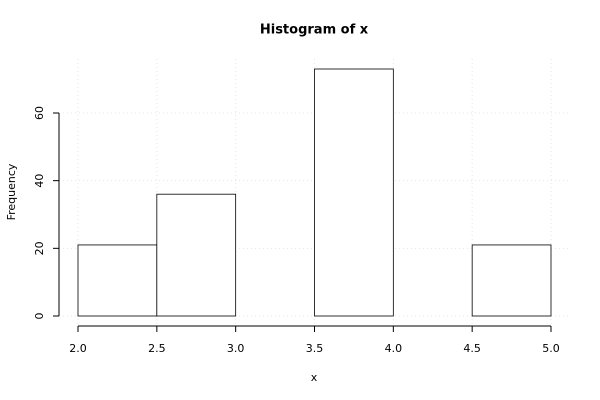  What do you see at coordinates (472, 348) in the screenshot?
I see `x-tick-label: 4.5` at bounding box center [472, 348].